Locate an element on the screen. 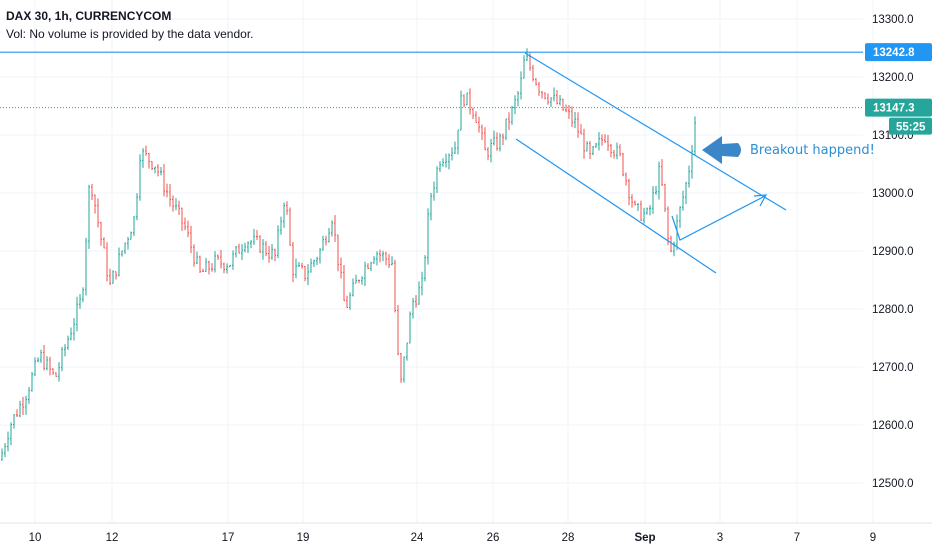 The image size is (932, 550). y-tick-label: 12900.0 is located at coordinates (893, 252).